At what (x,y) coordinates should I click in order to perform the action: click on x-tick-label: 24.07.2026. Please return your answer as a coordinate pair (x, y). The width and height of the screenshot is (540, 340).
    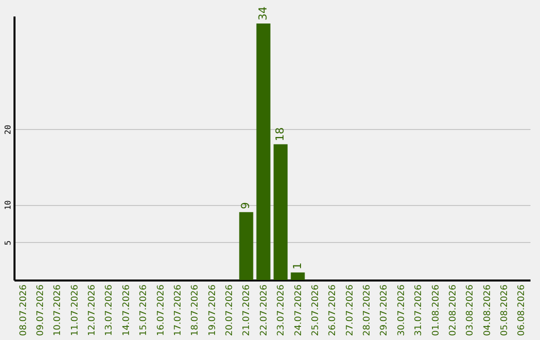
    Looking at the image, I should click on (299, 310).